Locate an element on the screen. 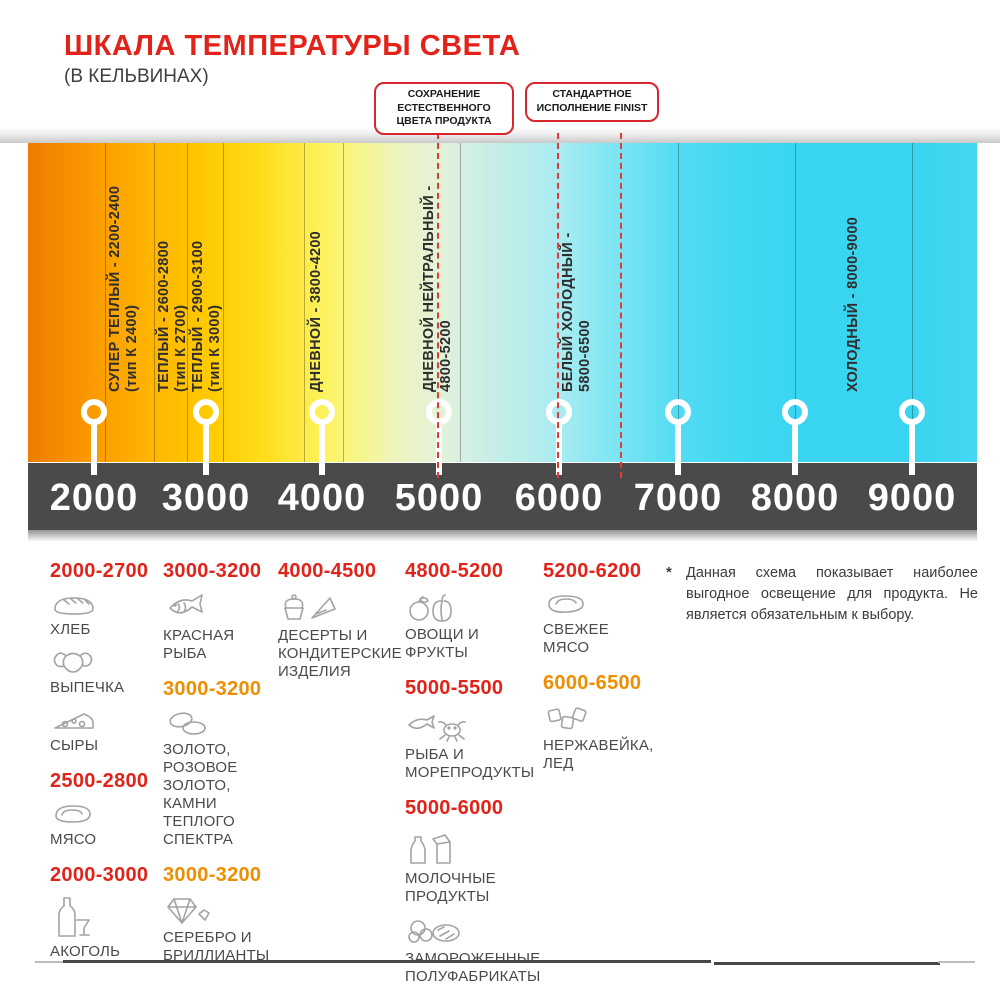 The width and height of the screenshot is (1000, 1000). category-group: 4000-4500 ДЕСЕРТЫ И КОНДИТЕРСКИЕ ИЗДЕЛИЯ is located at coordinates (340, 620).